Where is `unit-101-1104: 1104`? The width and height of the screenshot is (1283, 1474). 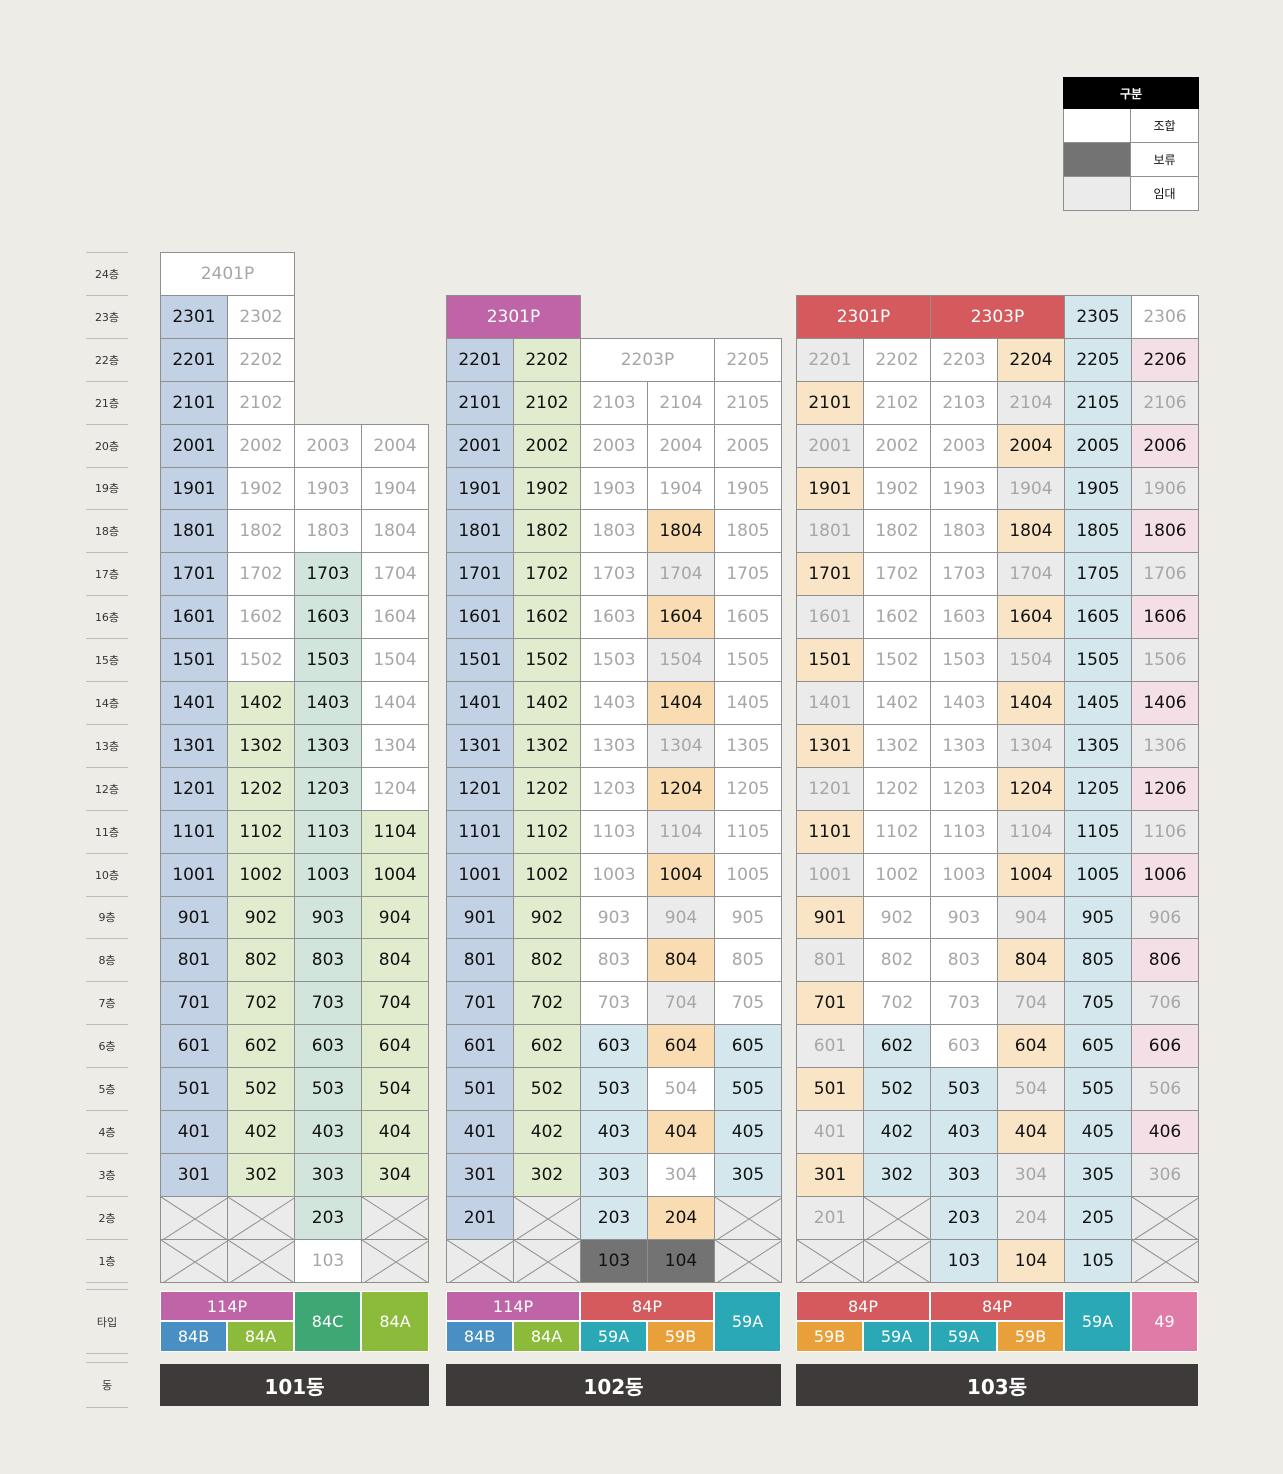 unit-101-1104: 1104 is located at coordinates (395, 832).